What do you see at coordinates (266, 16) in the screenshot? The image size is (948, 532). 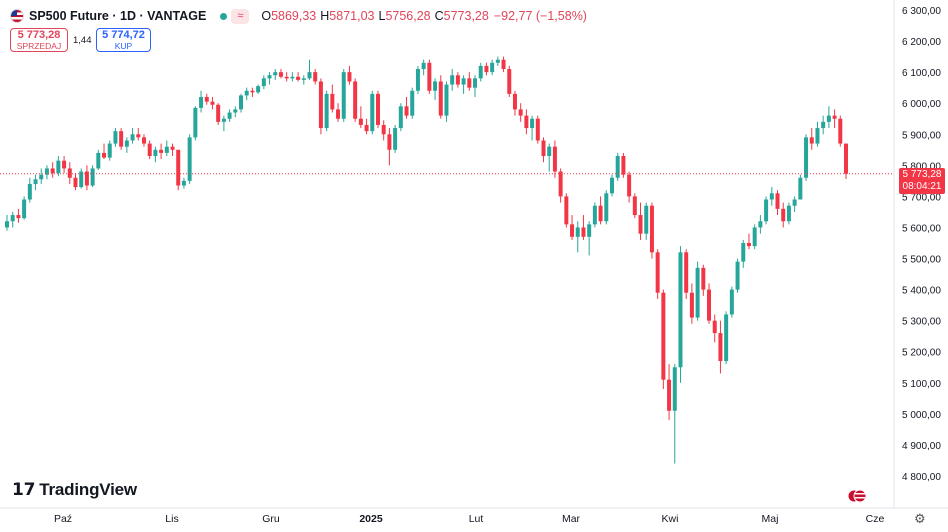 I see `open-label: O` at bounding box center [266, 16].